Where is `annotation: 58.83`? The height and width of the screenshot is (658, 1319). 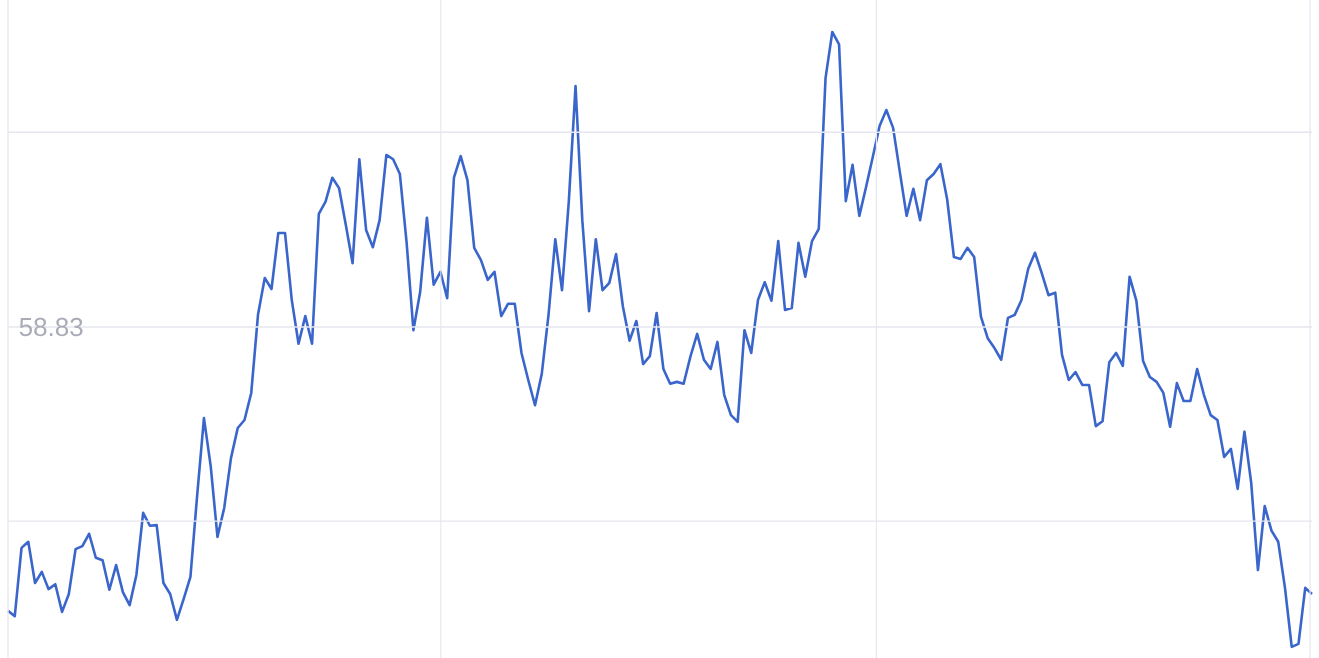
annotation: 58.83 is located at coordinates (51, 327).